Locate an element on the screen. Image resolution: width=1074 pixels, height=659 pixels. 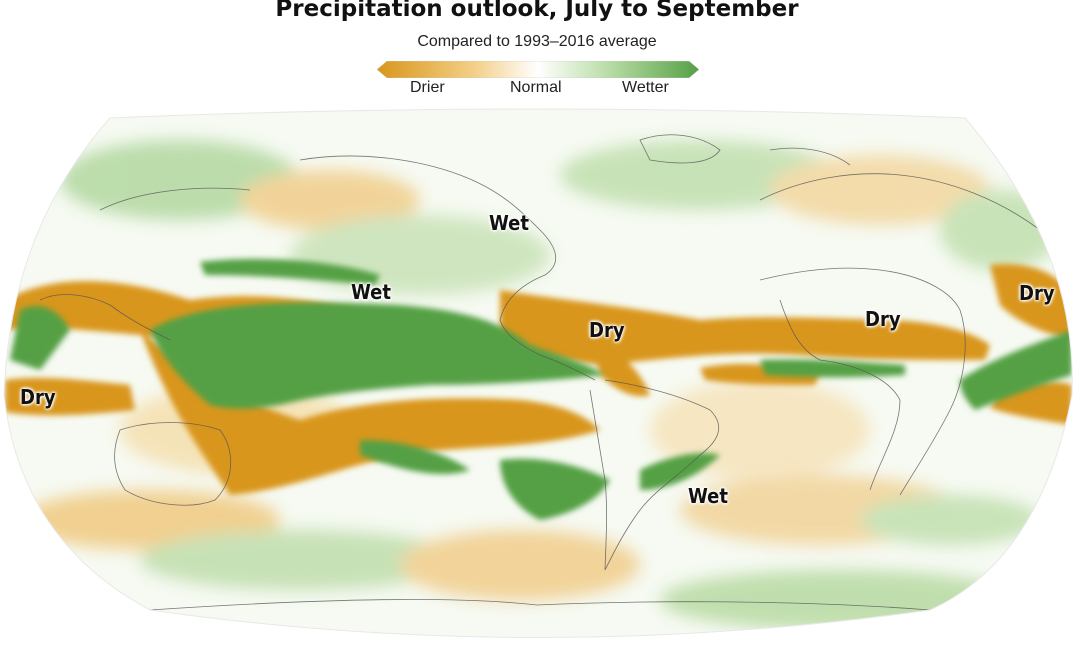
label-dry-arabian-sea: Dry is located at coordinates (1037, 293).